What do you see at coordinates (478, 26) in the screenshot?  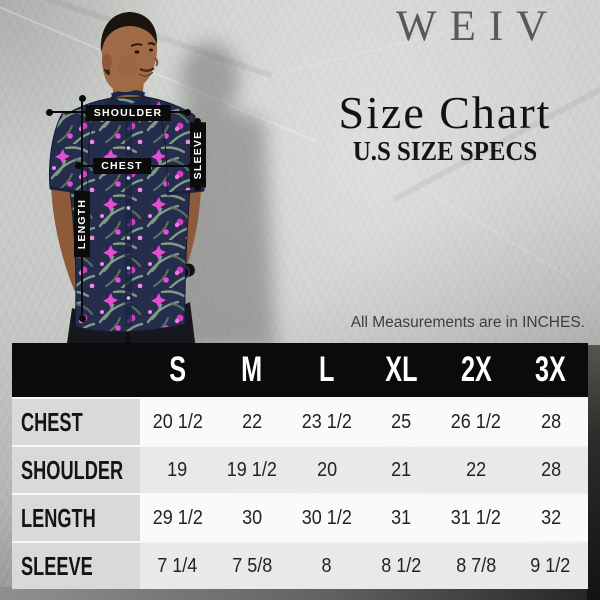 I see `brand-logo: WEIV` at bounding box center [478, 26].